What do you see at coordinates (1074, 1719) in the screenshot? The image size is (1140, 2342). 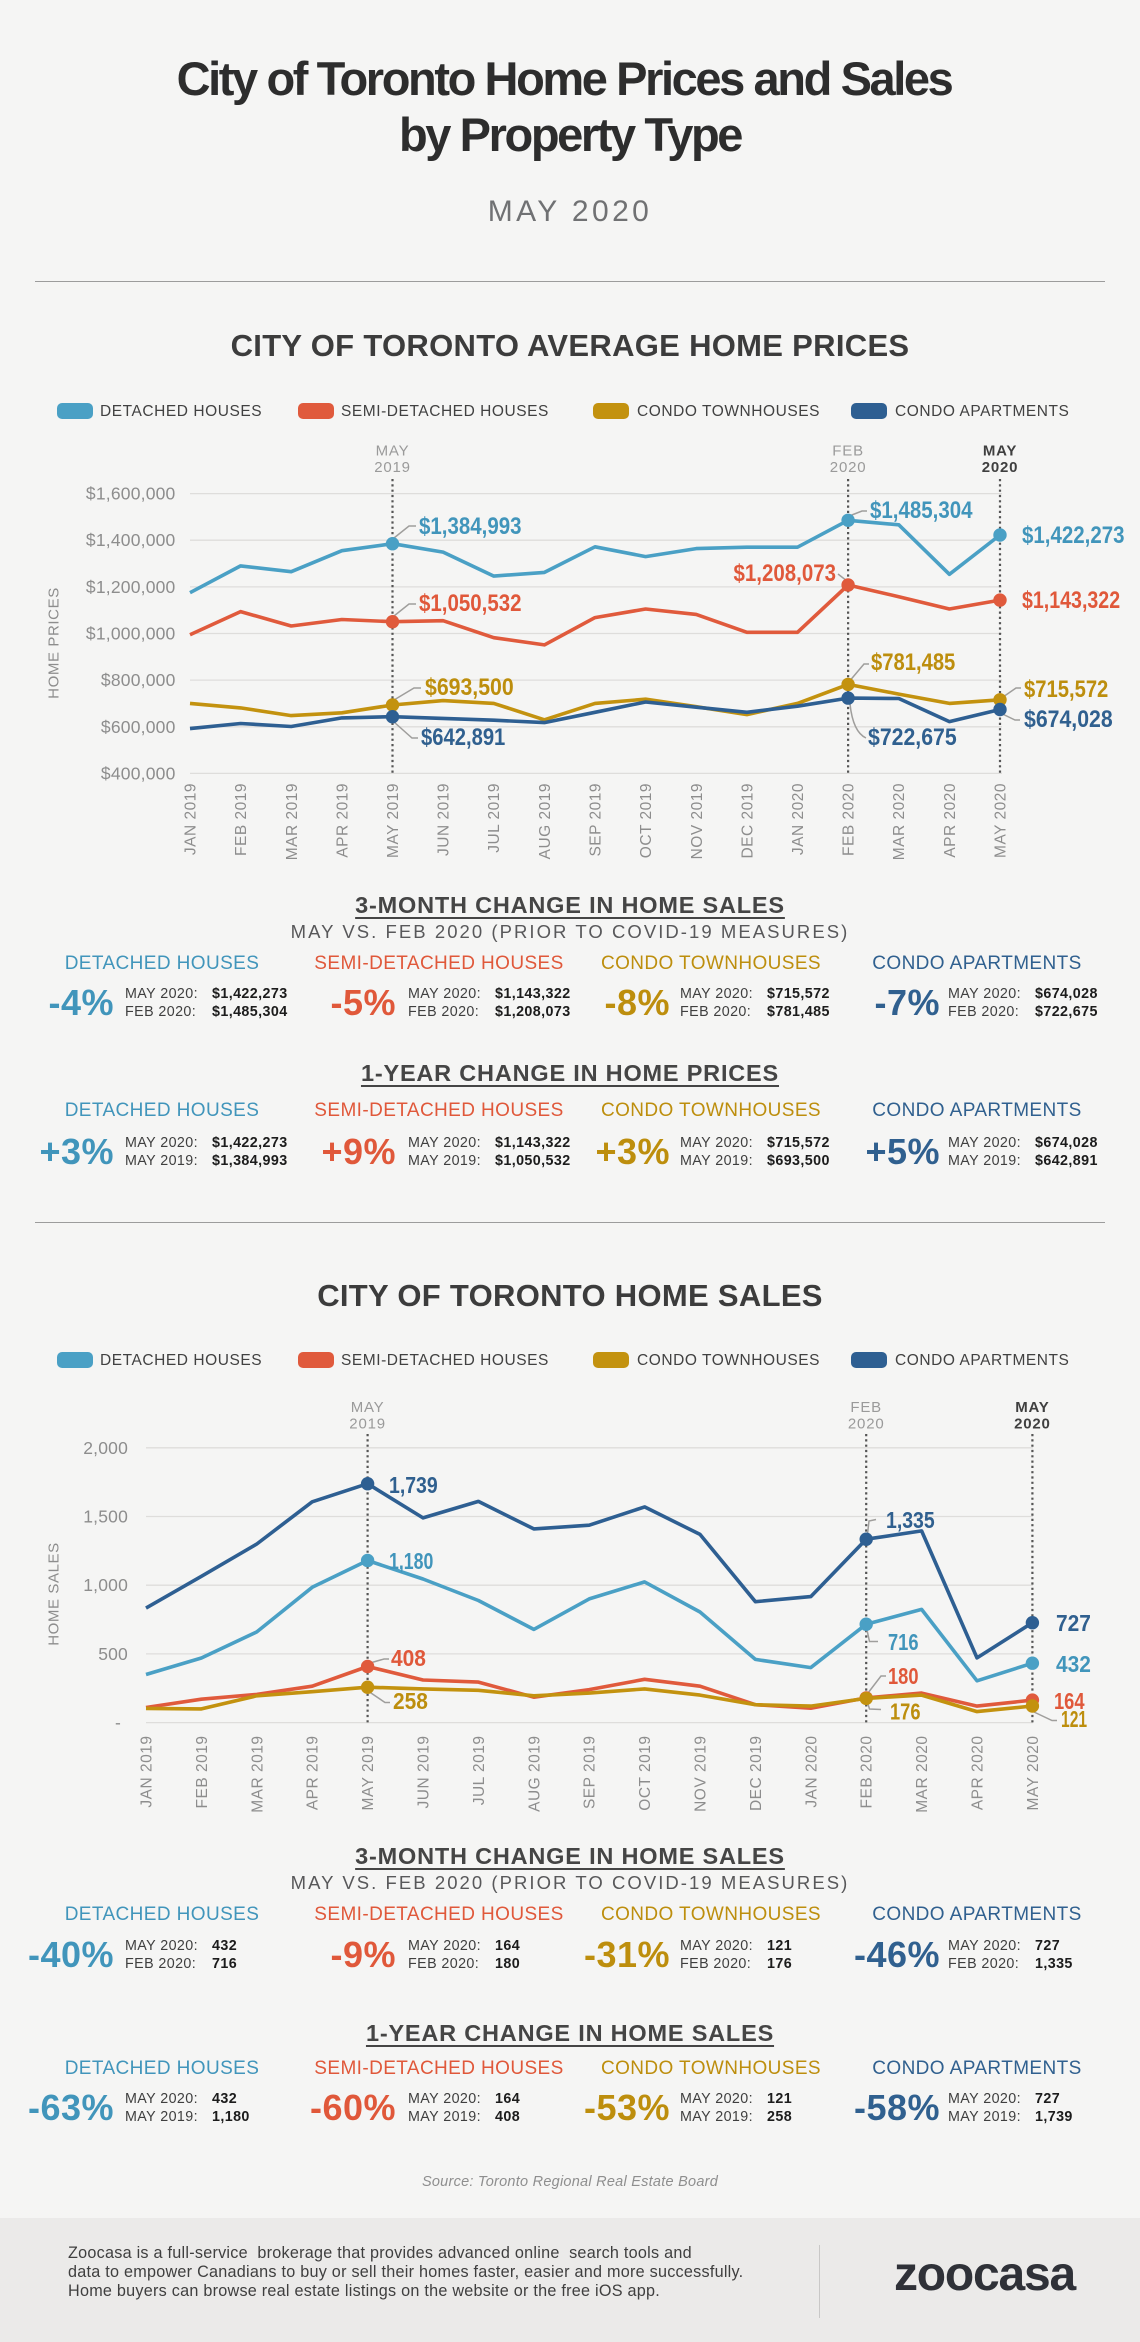 I see `svg-text: 121` at bounding box center [1074, 1719].